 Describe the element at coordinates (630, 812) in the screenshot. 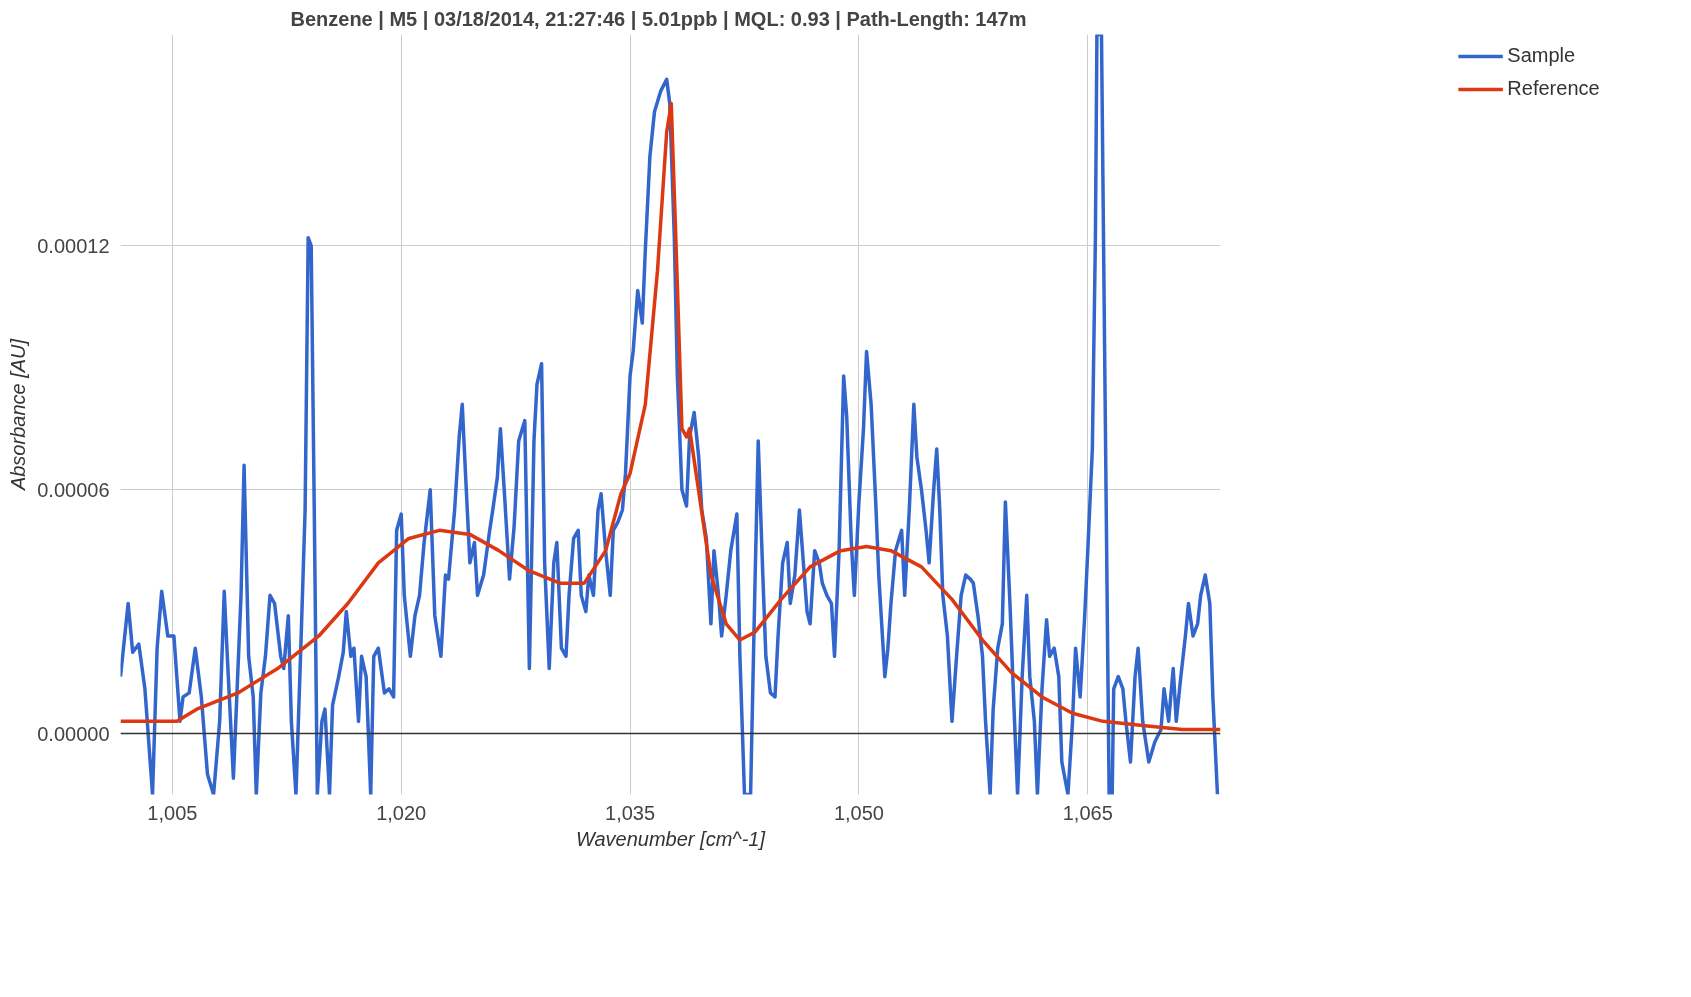

I see `x-tick-label: 1,035` at that location.